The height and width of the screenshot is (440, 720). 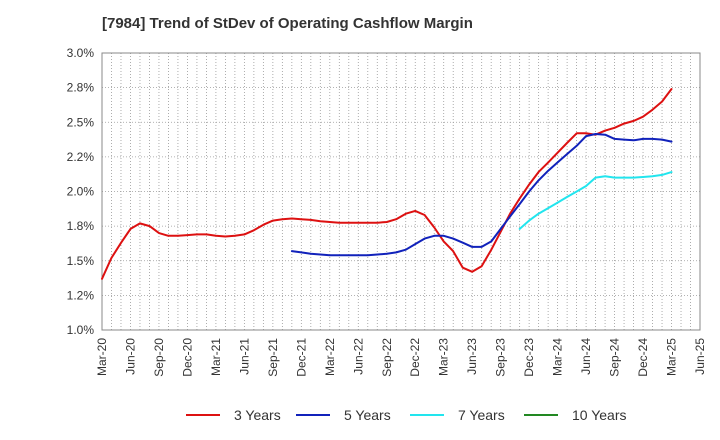 I want to click on legend-label-10-years: 10 Years, so click(x=599, y=415).